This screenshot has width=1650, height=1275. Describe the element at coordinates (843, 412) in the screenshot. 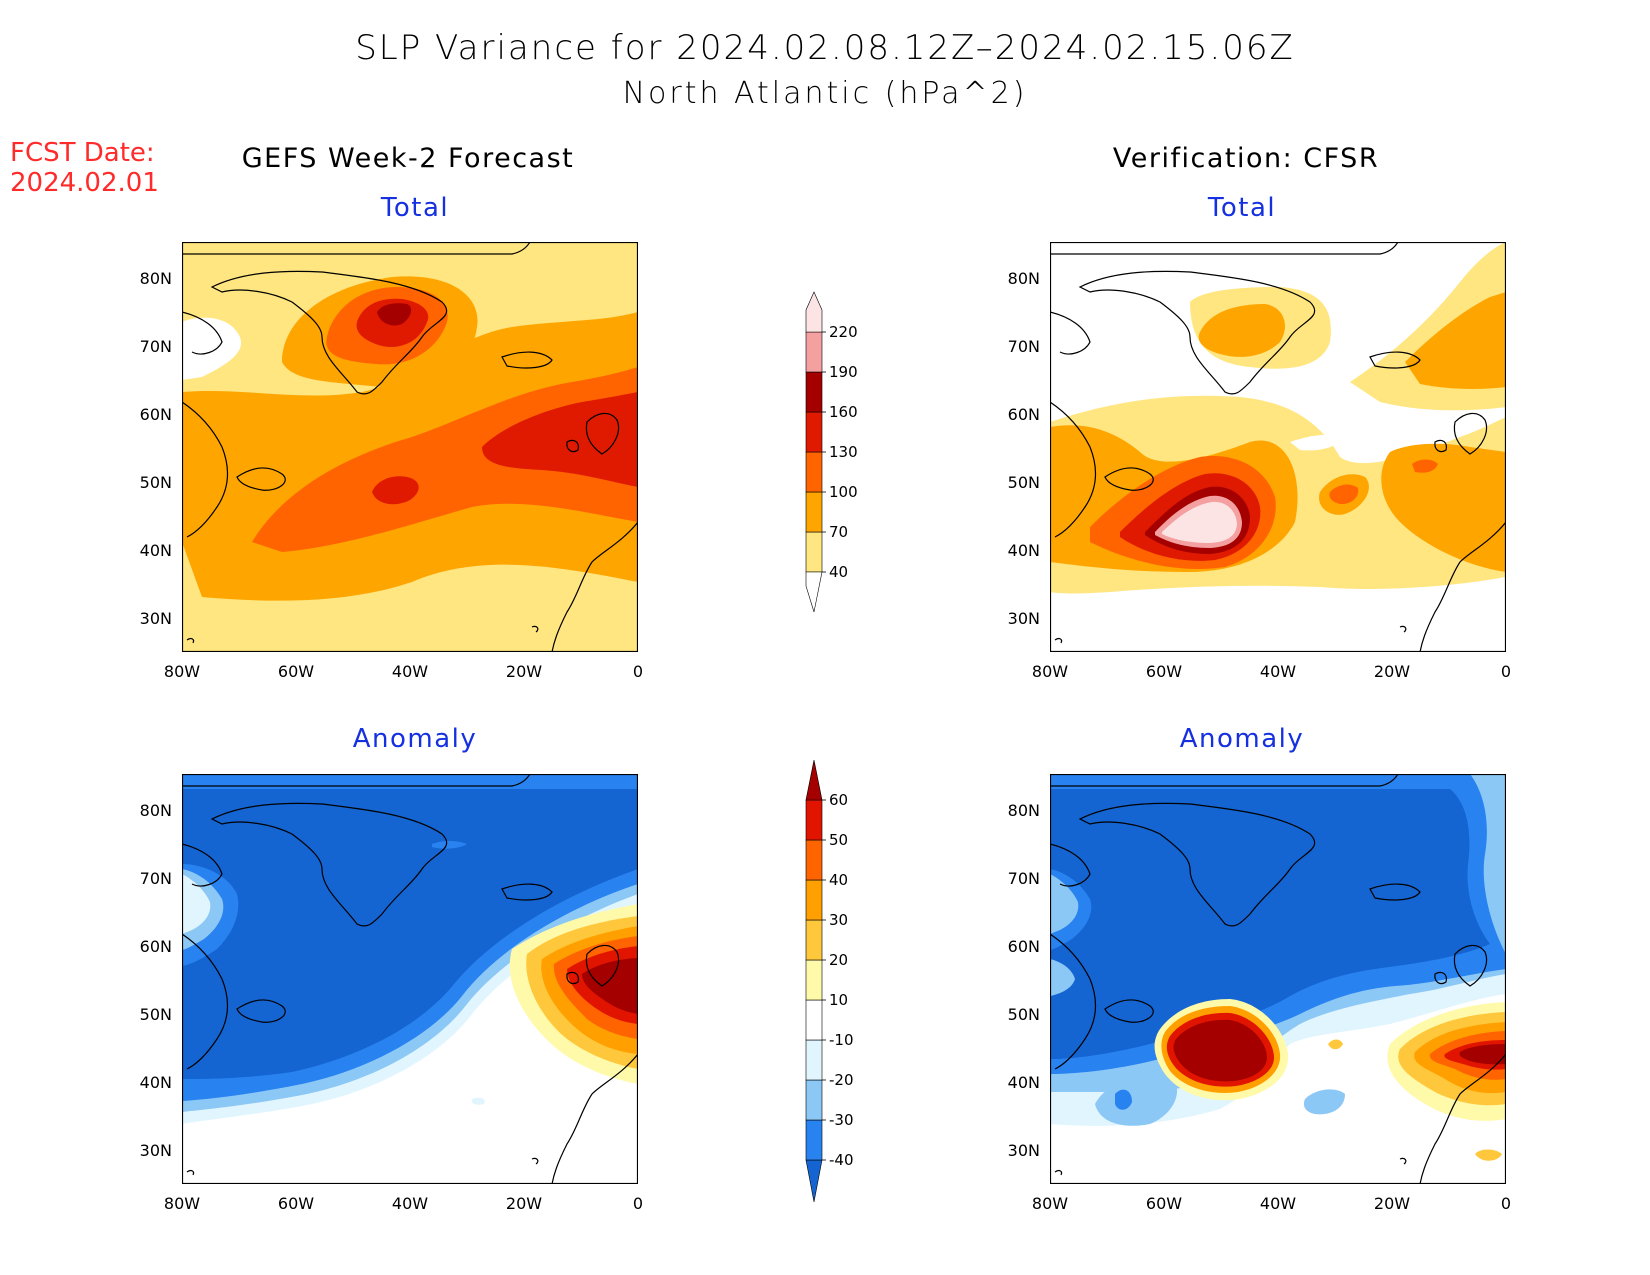

I see `total-cbar-label-160: 160` at that location.